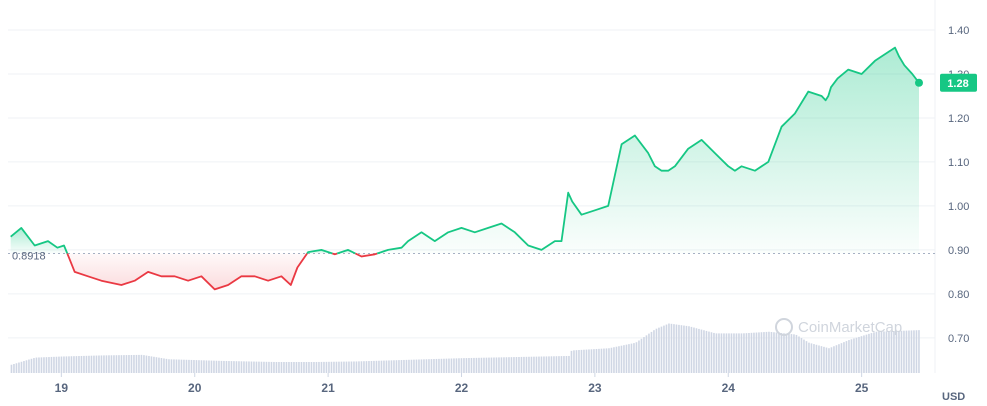 The height and width of the screenshot is (406, 987). What do you see at coordinates (784, 327) in the screenshot?
I see `coinmarketcap-logo-icon` at bounding box center [784, 327].